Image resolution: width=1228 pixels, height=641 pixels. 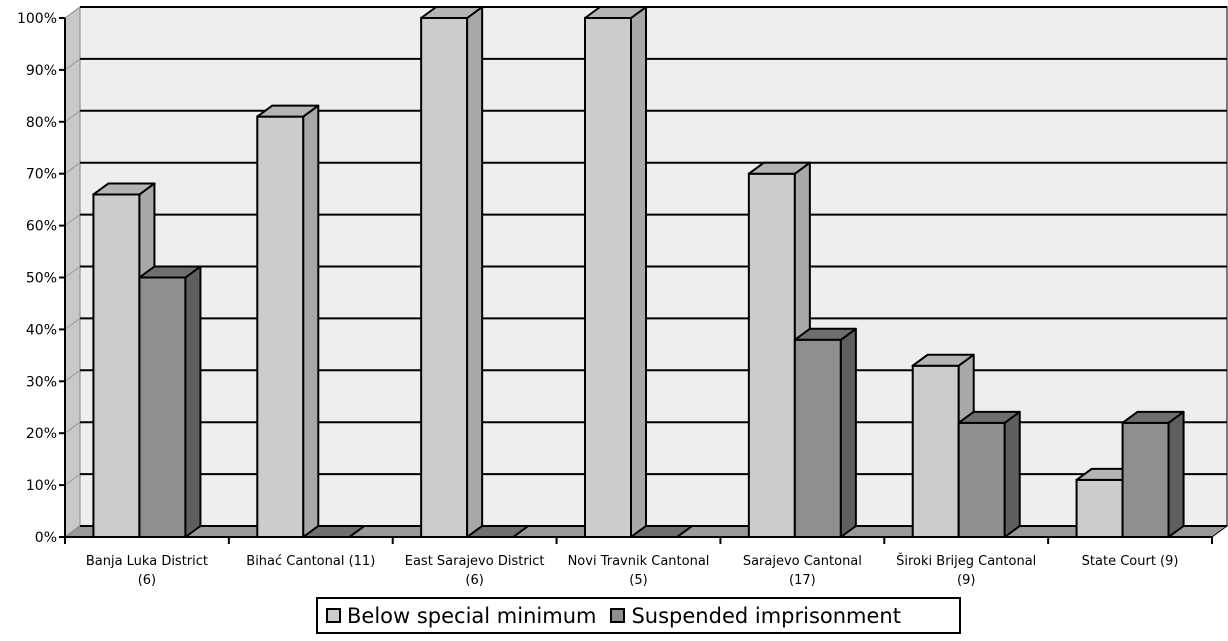 What do you see at coordinates (41, 227) in the screenshot?
I see `y-tick-label: 60%` at bounding box center [41, 227].